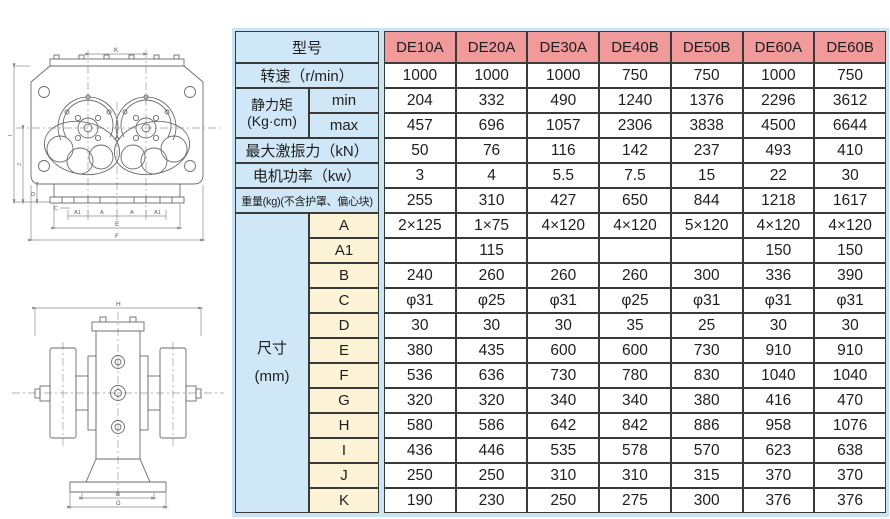 Image resolution: width=890 pixels, height=519 pixels. I want to click on data-cell: 275, so click(635, 500).